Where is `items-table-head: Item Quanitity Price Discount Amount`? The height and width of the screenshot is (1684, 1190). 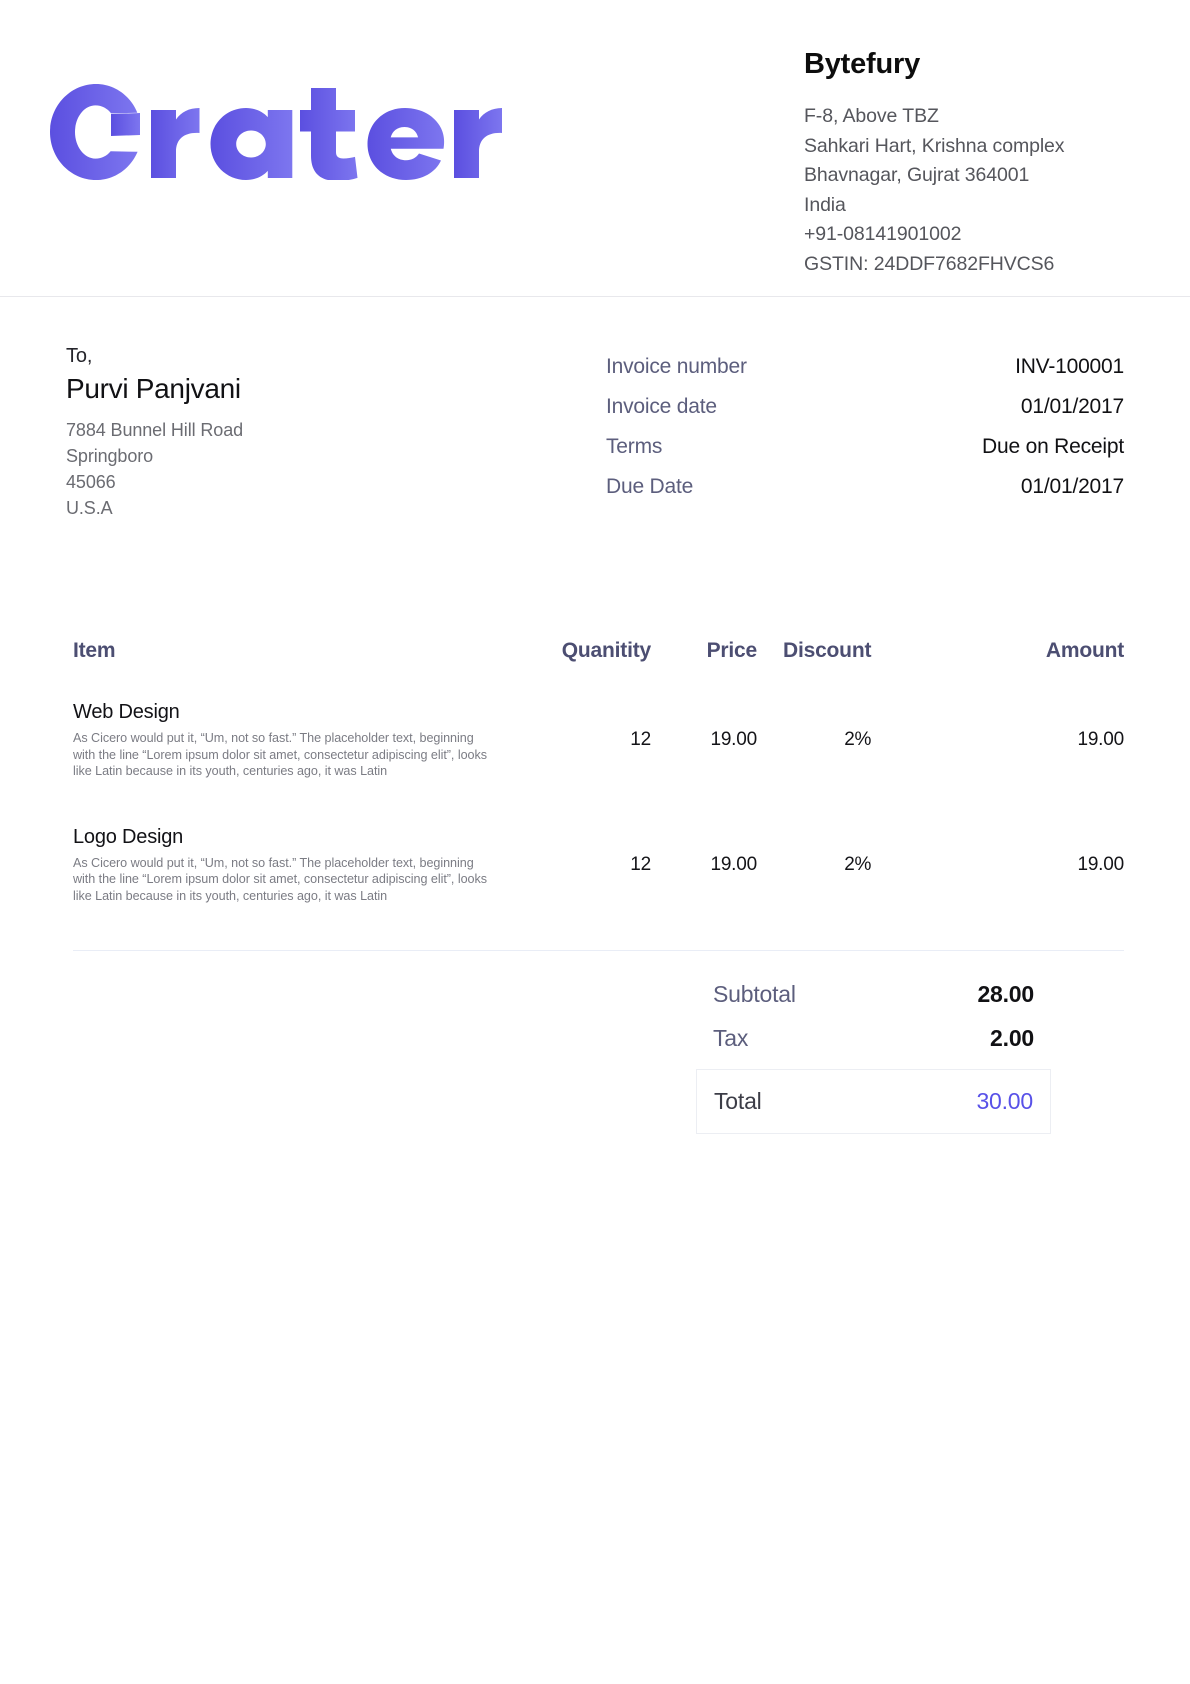
items-table-head: Item Quanitity Price Discount Amount is located at coordinates (598, 670).